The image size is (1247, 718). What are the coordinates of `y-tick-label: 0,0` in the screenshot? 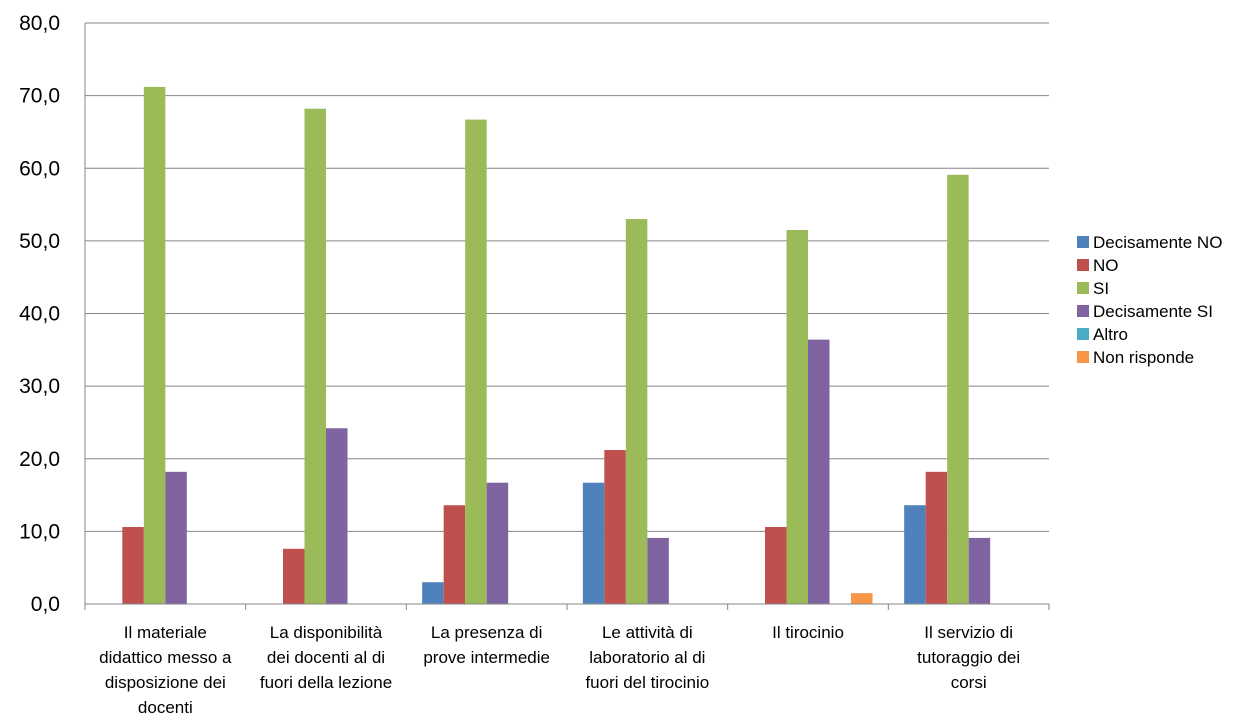 It's located at (45, 604).